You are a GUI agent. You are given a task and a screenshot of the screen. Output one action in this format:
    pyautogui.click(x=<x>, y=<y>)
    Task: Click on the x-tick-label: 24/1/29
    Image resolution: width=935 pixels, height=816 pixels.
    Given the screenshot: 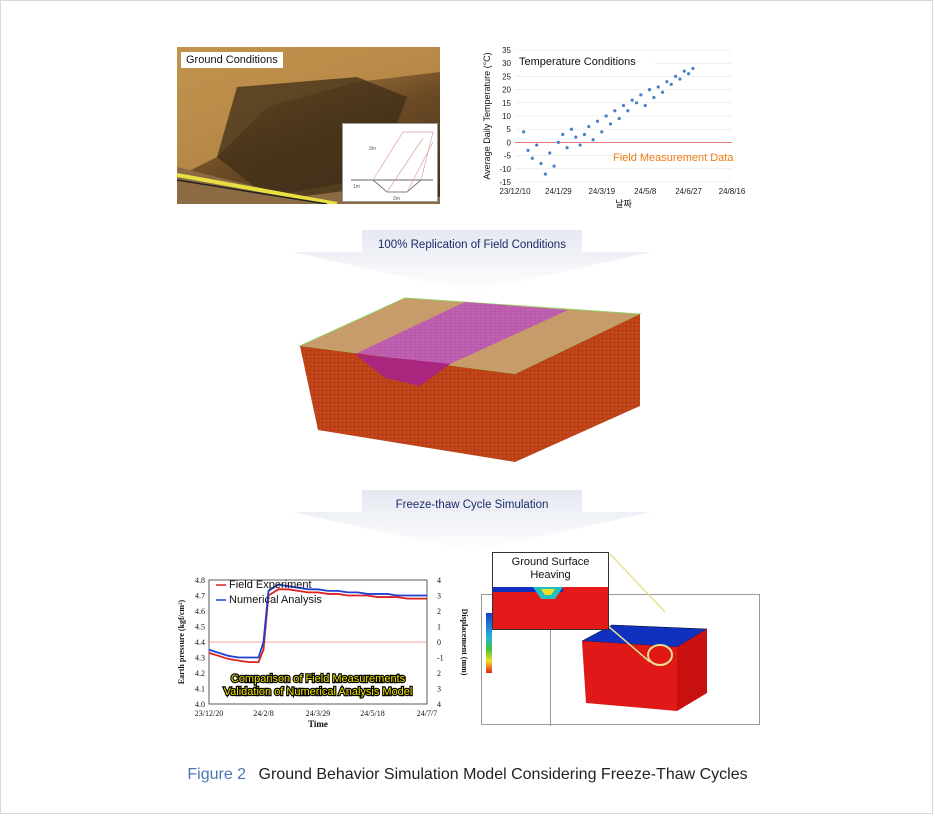 What is the action you would take?
    pyautogui.click(x=558, y=191)
    